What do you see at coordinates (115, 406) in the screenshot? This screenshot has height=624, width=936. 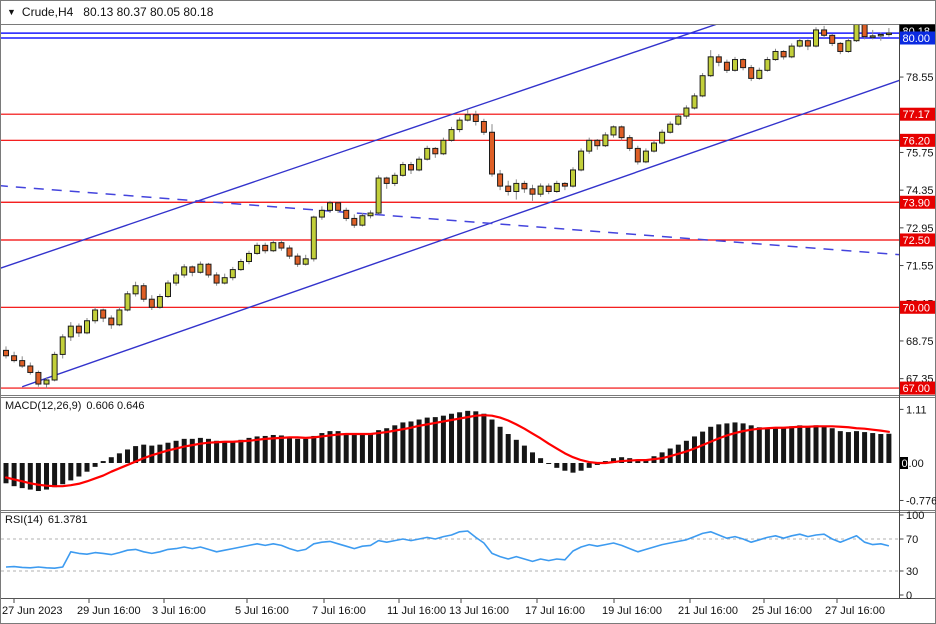 I see `macd-indicator-values: 0.606 0.646` at bounding box center [115, 406].